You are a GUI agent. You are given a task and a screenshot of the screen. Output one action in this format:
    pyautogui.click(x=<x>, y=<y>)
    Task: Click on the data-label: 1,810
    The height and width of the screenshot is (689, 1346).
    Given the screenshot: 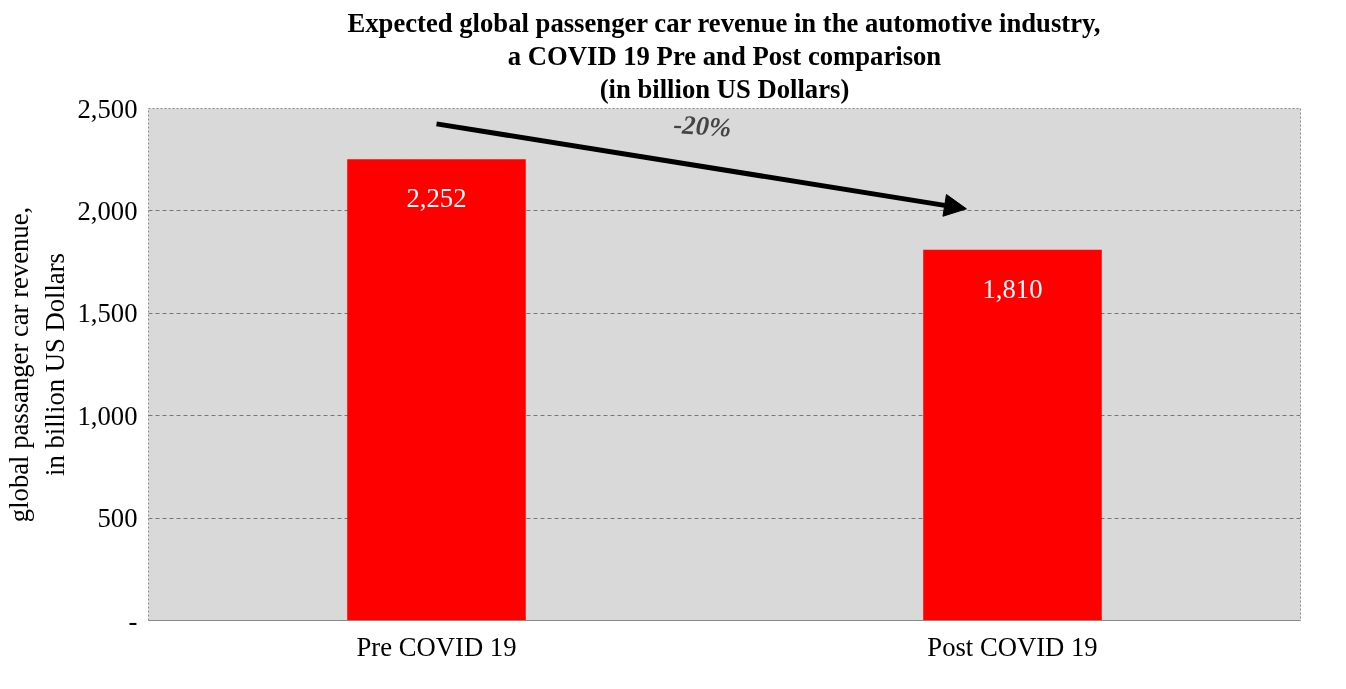 What is the action you would take?
    pyautogui.click(x=1012, y=288)
    